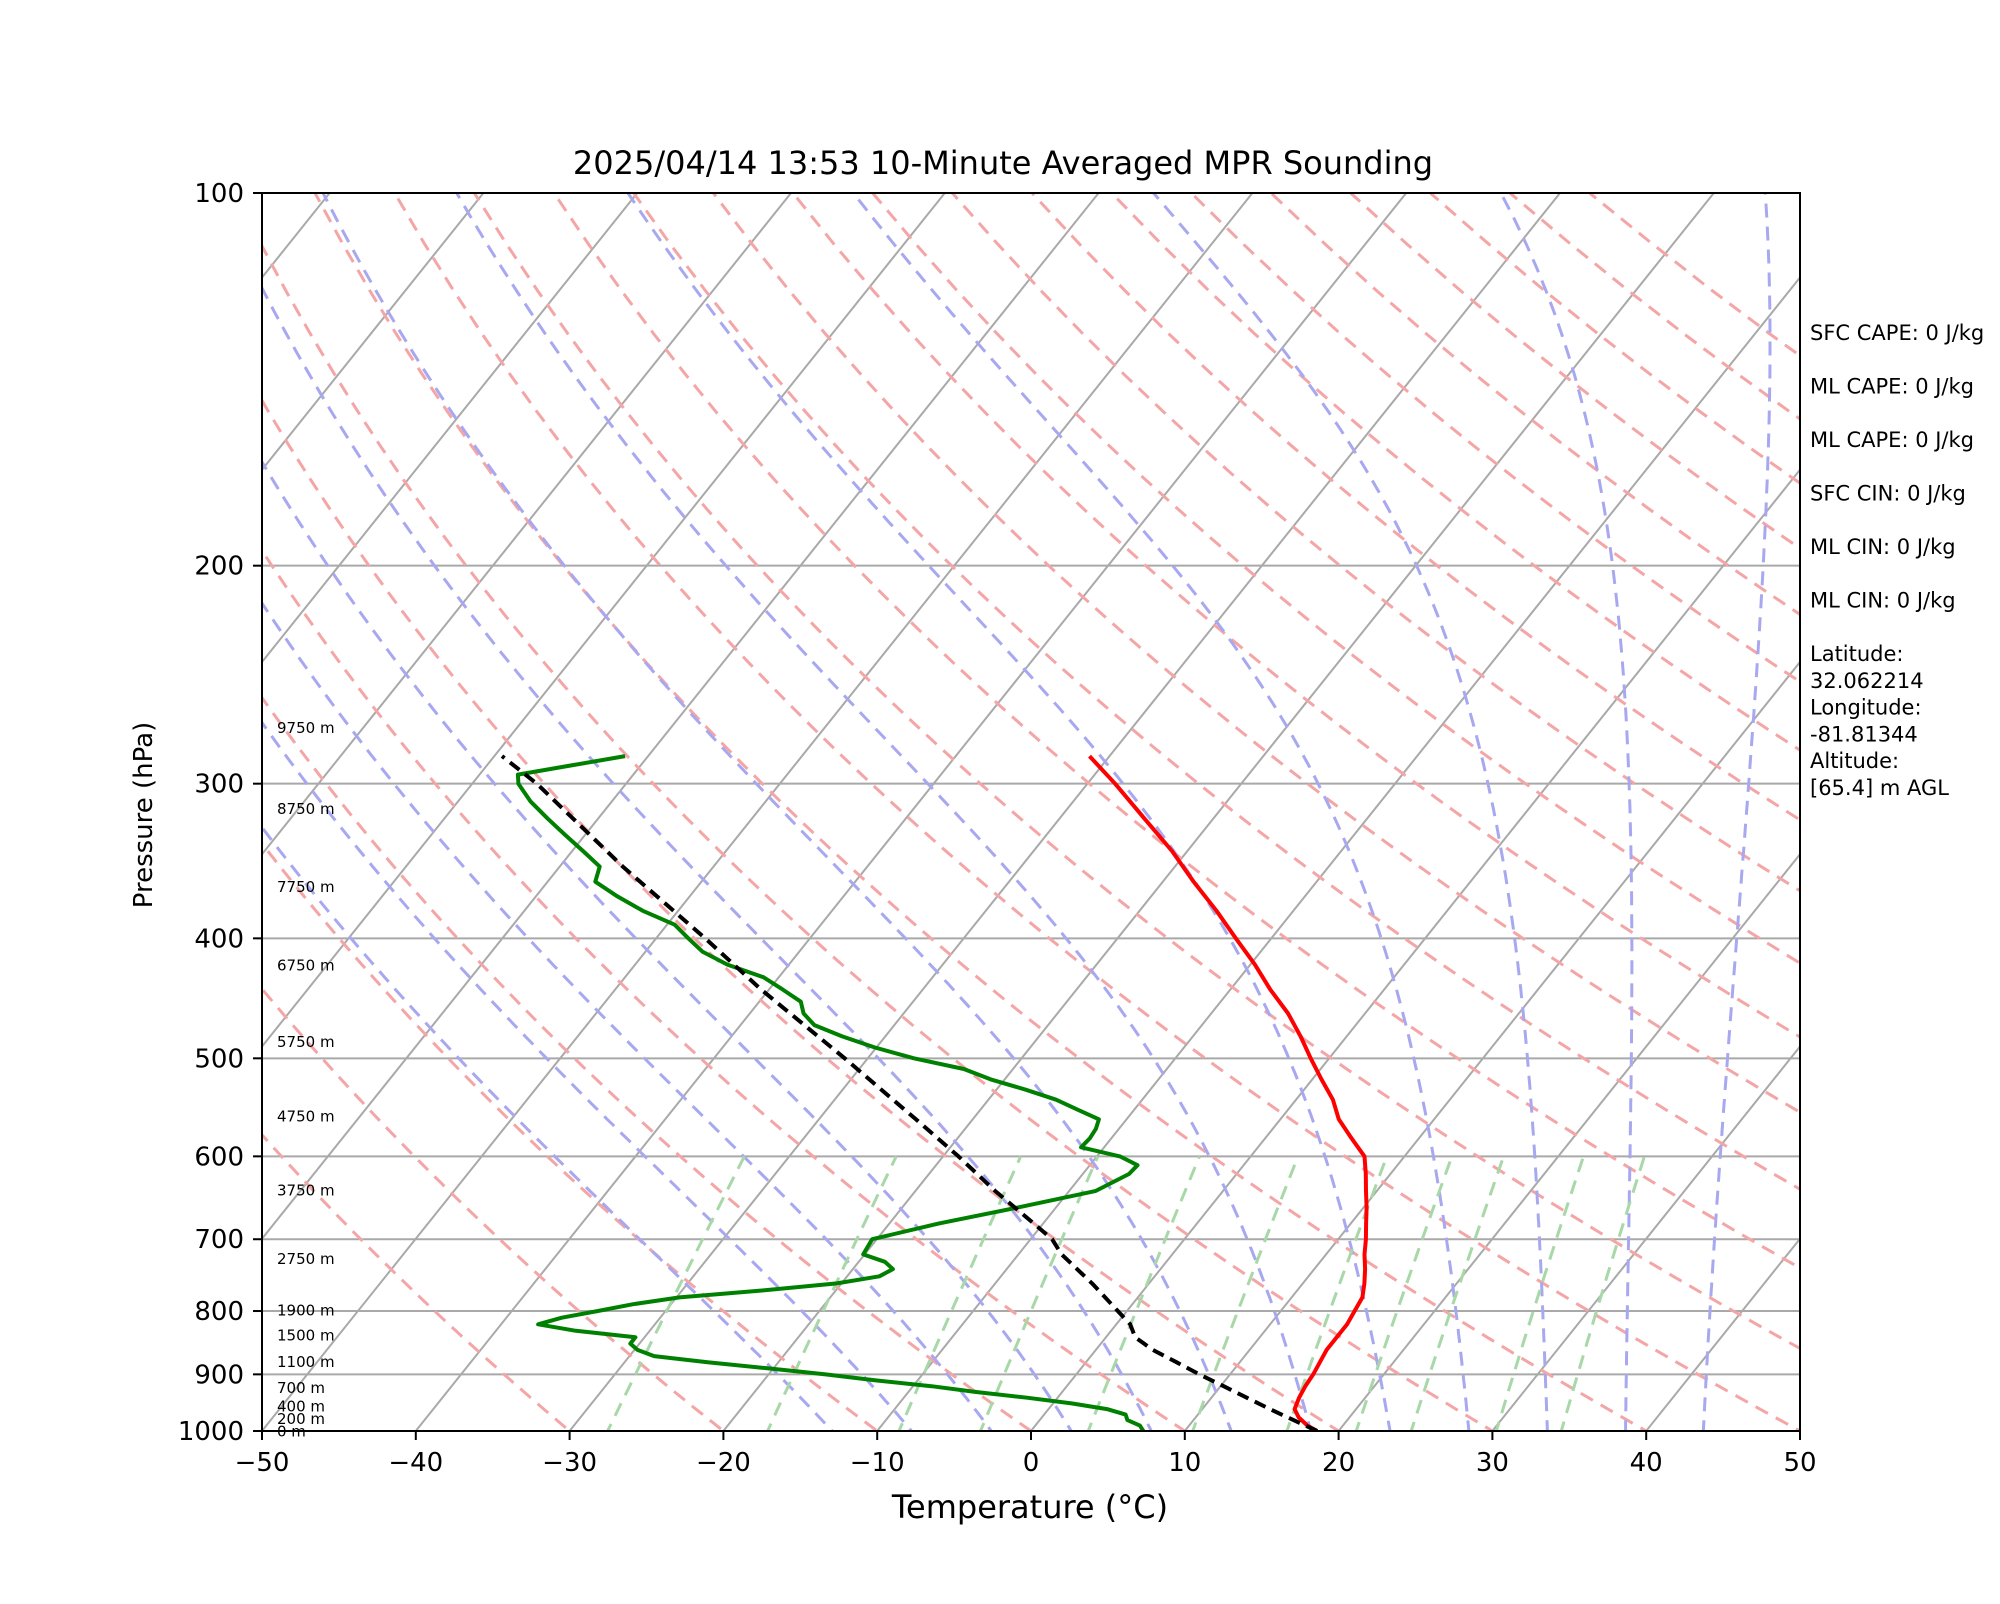 The width and height of the screenshot is (2000, 1604). Describe the element at coordinates (1338, 1463) in the screenshot. I see `x-tick-label: 20` at that location.